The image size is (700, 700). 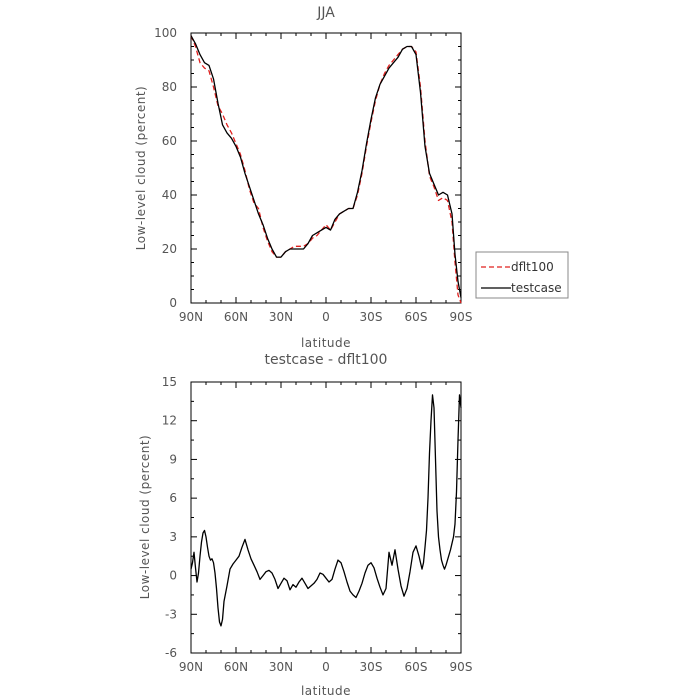 I want to click on y-tick-label: 20, so click(x=169, y=249).